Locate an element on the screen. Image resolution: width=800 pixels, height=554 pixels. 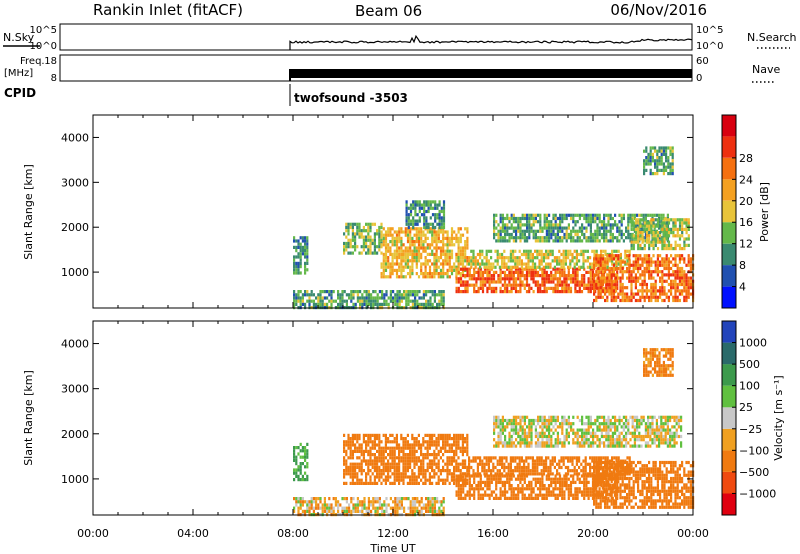
colorbar-tick-label: 100 is located at coordinates (749, 386).